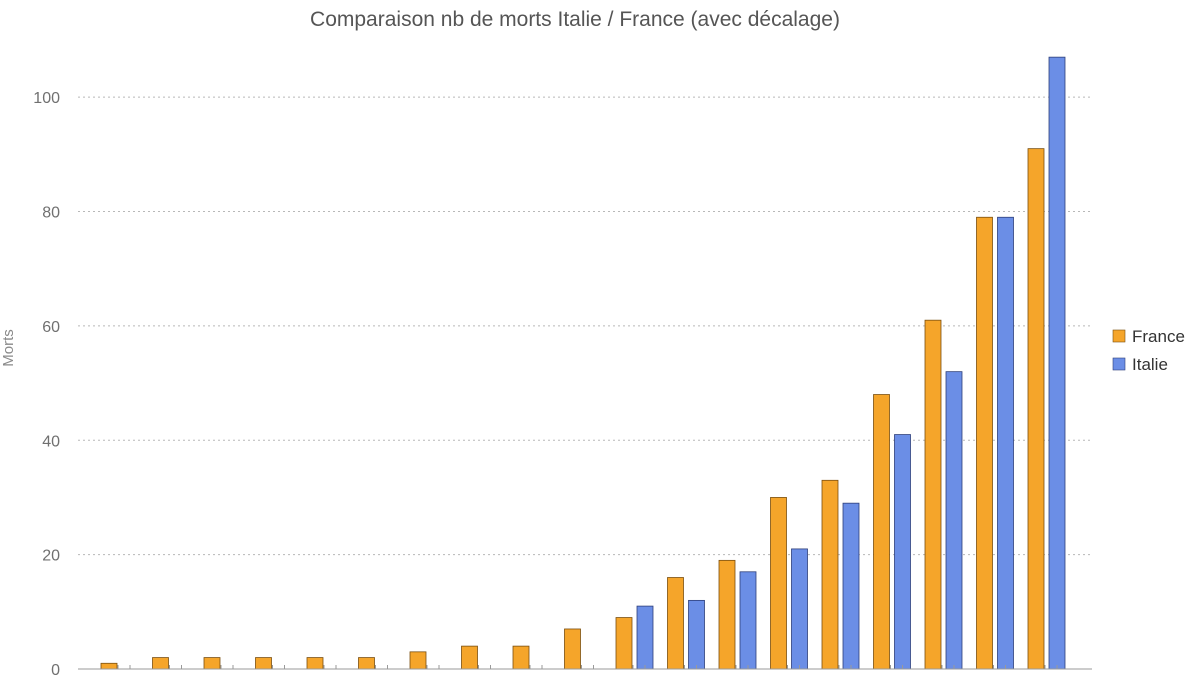 The height and width of the screenshot is (700, 1200). Describe the element at coordinates (8, 348) in the screenshot. I see `y-axis-title: Morts` at that location.